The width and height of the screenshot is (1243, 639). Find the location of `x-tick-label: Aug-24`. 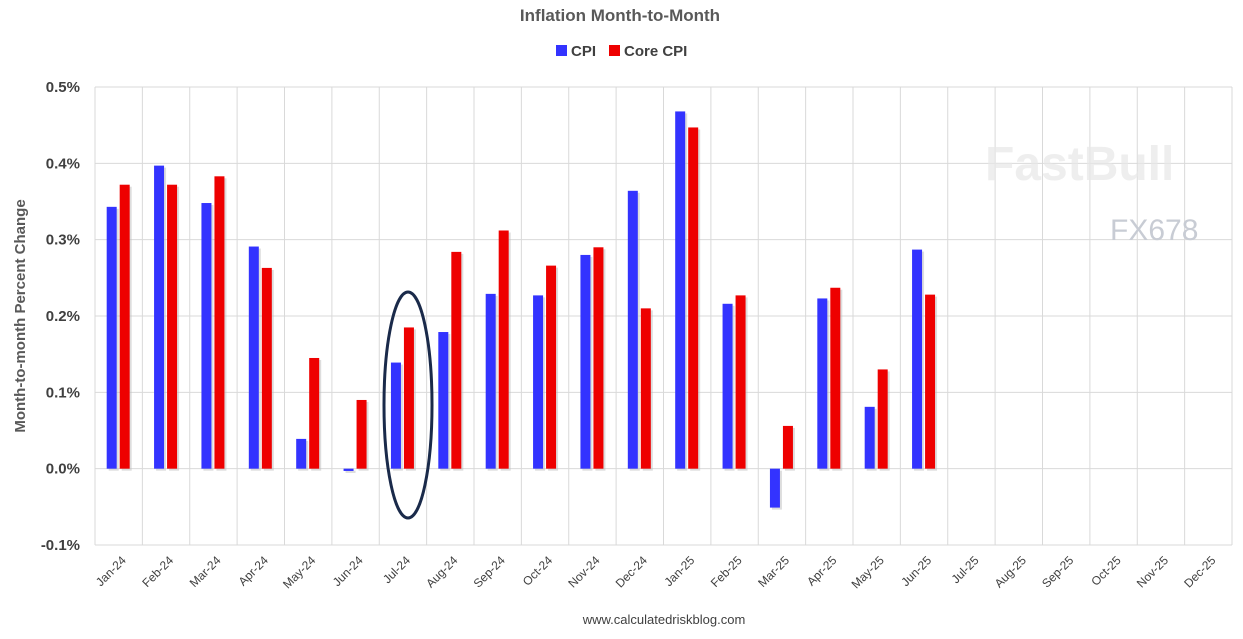

x-tick-label: Aug-24 is located at coordinates (441, 571).